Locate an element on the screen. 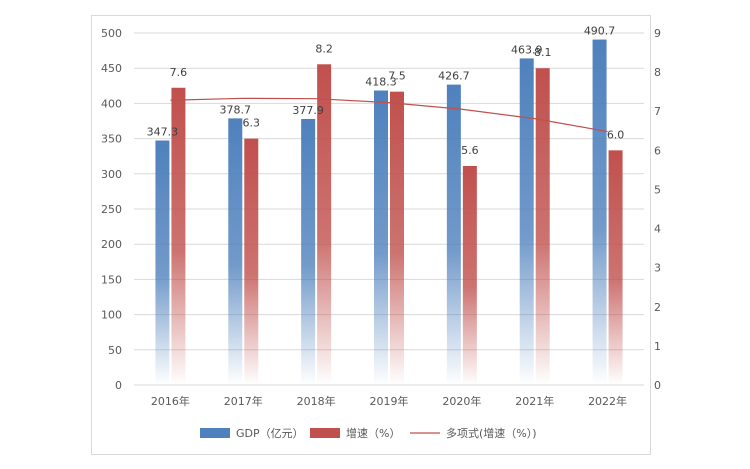 Image resolution: width=750 pixels, height=469 pixels. y-left-tick-label: 200 is located at coordinates (111, 244).